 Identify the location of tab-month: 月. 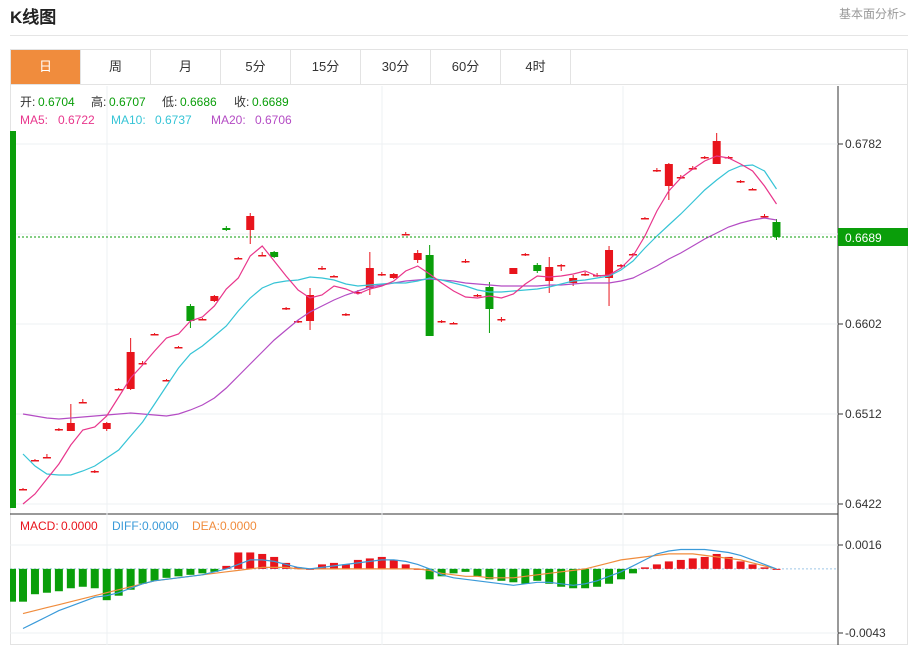
(186, 67).